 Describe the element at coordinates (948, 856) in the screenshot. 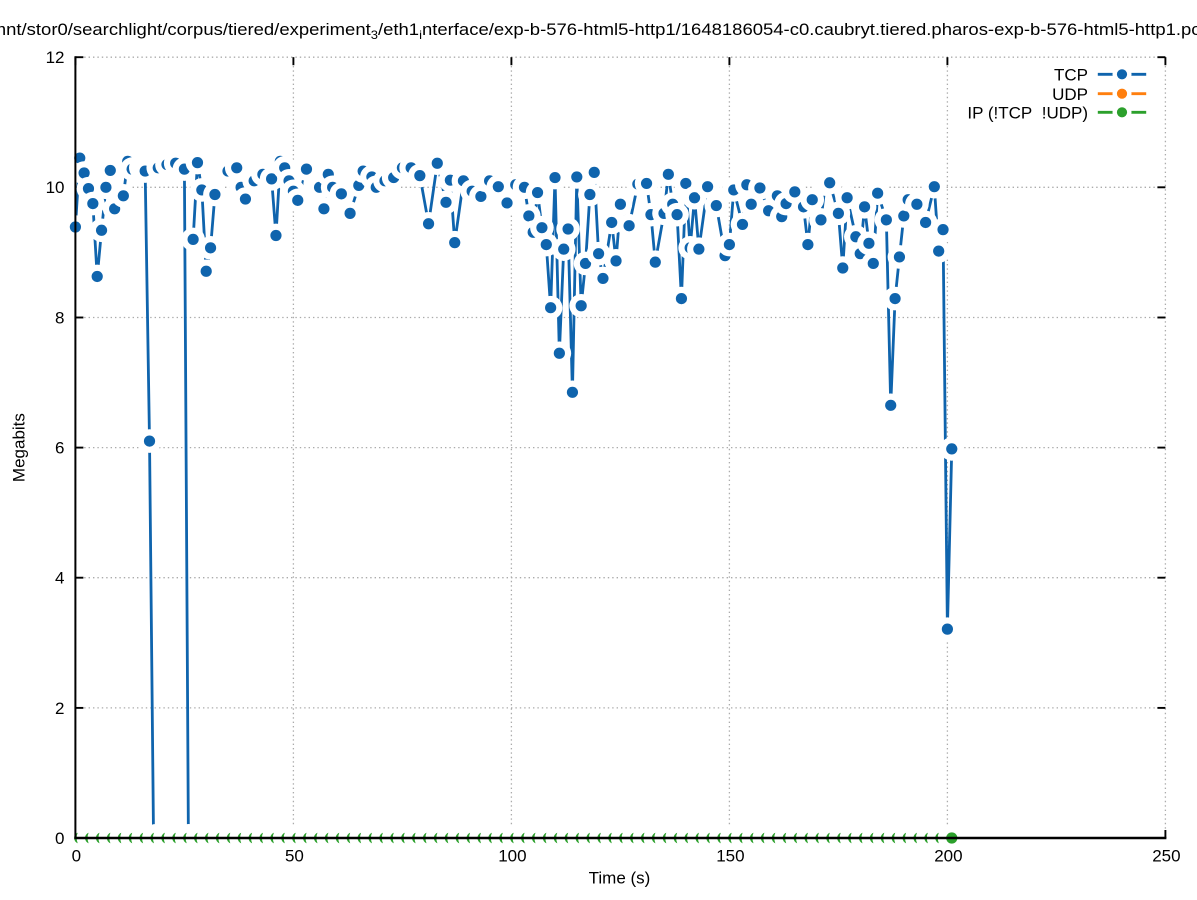

I see `svg-text: 200` at that location.